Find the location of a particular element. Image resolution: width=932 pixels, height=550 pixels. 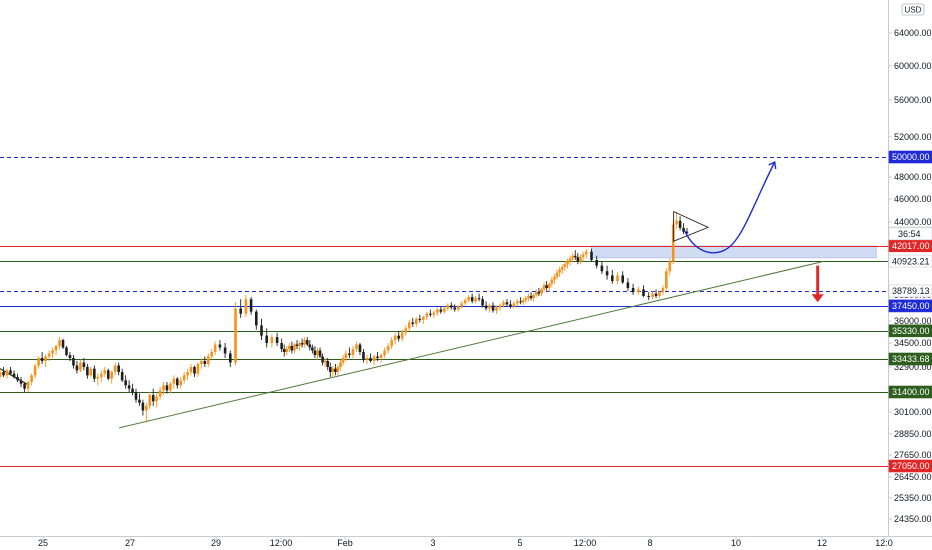

x-tick-label: 25 is located at coordinates (43, 543).